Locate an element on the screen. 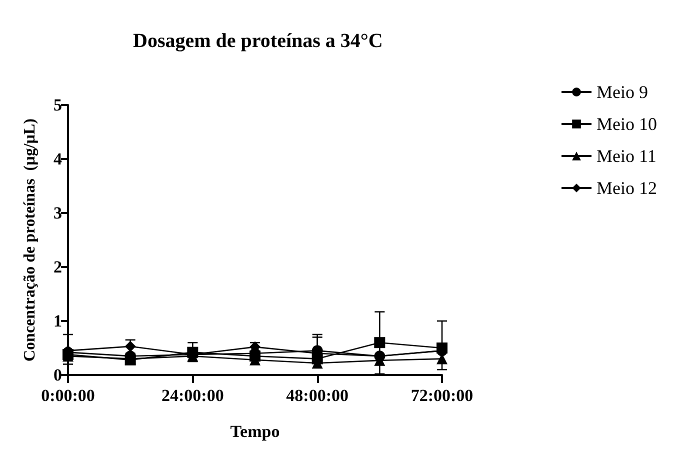  x-tick-label: 0:00:00 is located at coordinates (68, 395).